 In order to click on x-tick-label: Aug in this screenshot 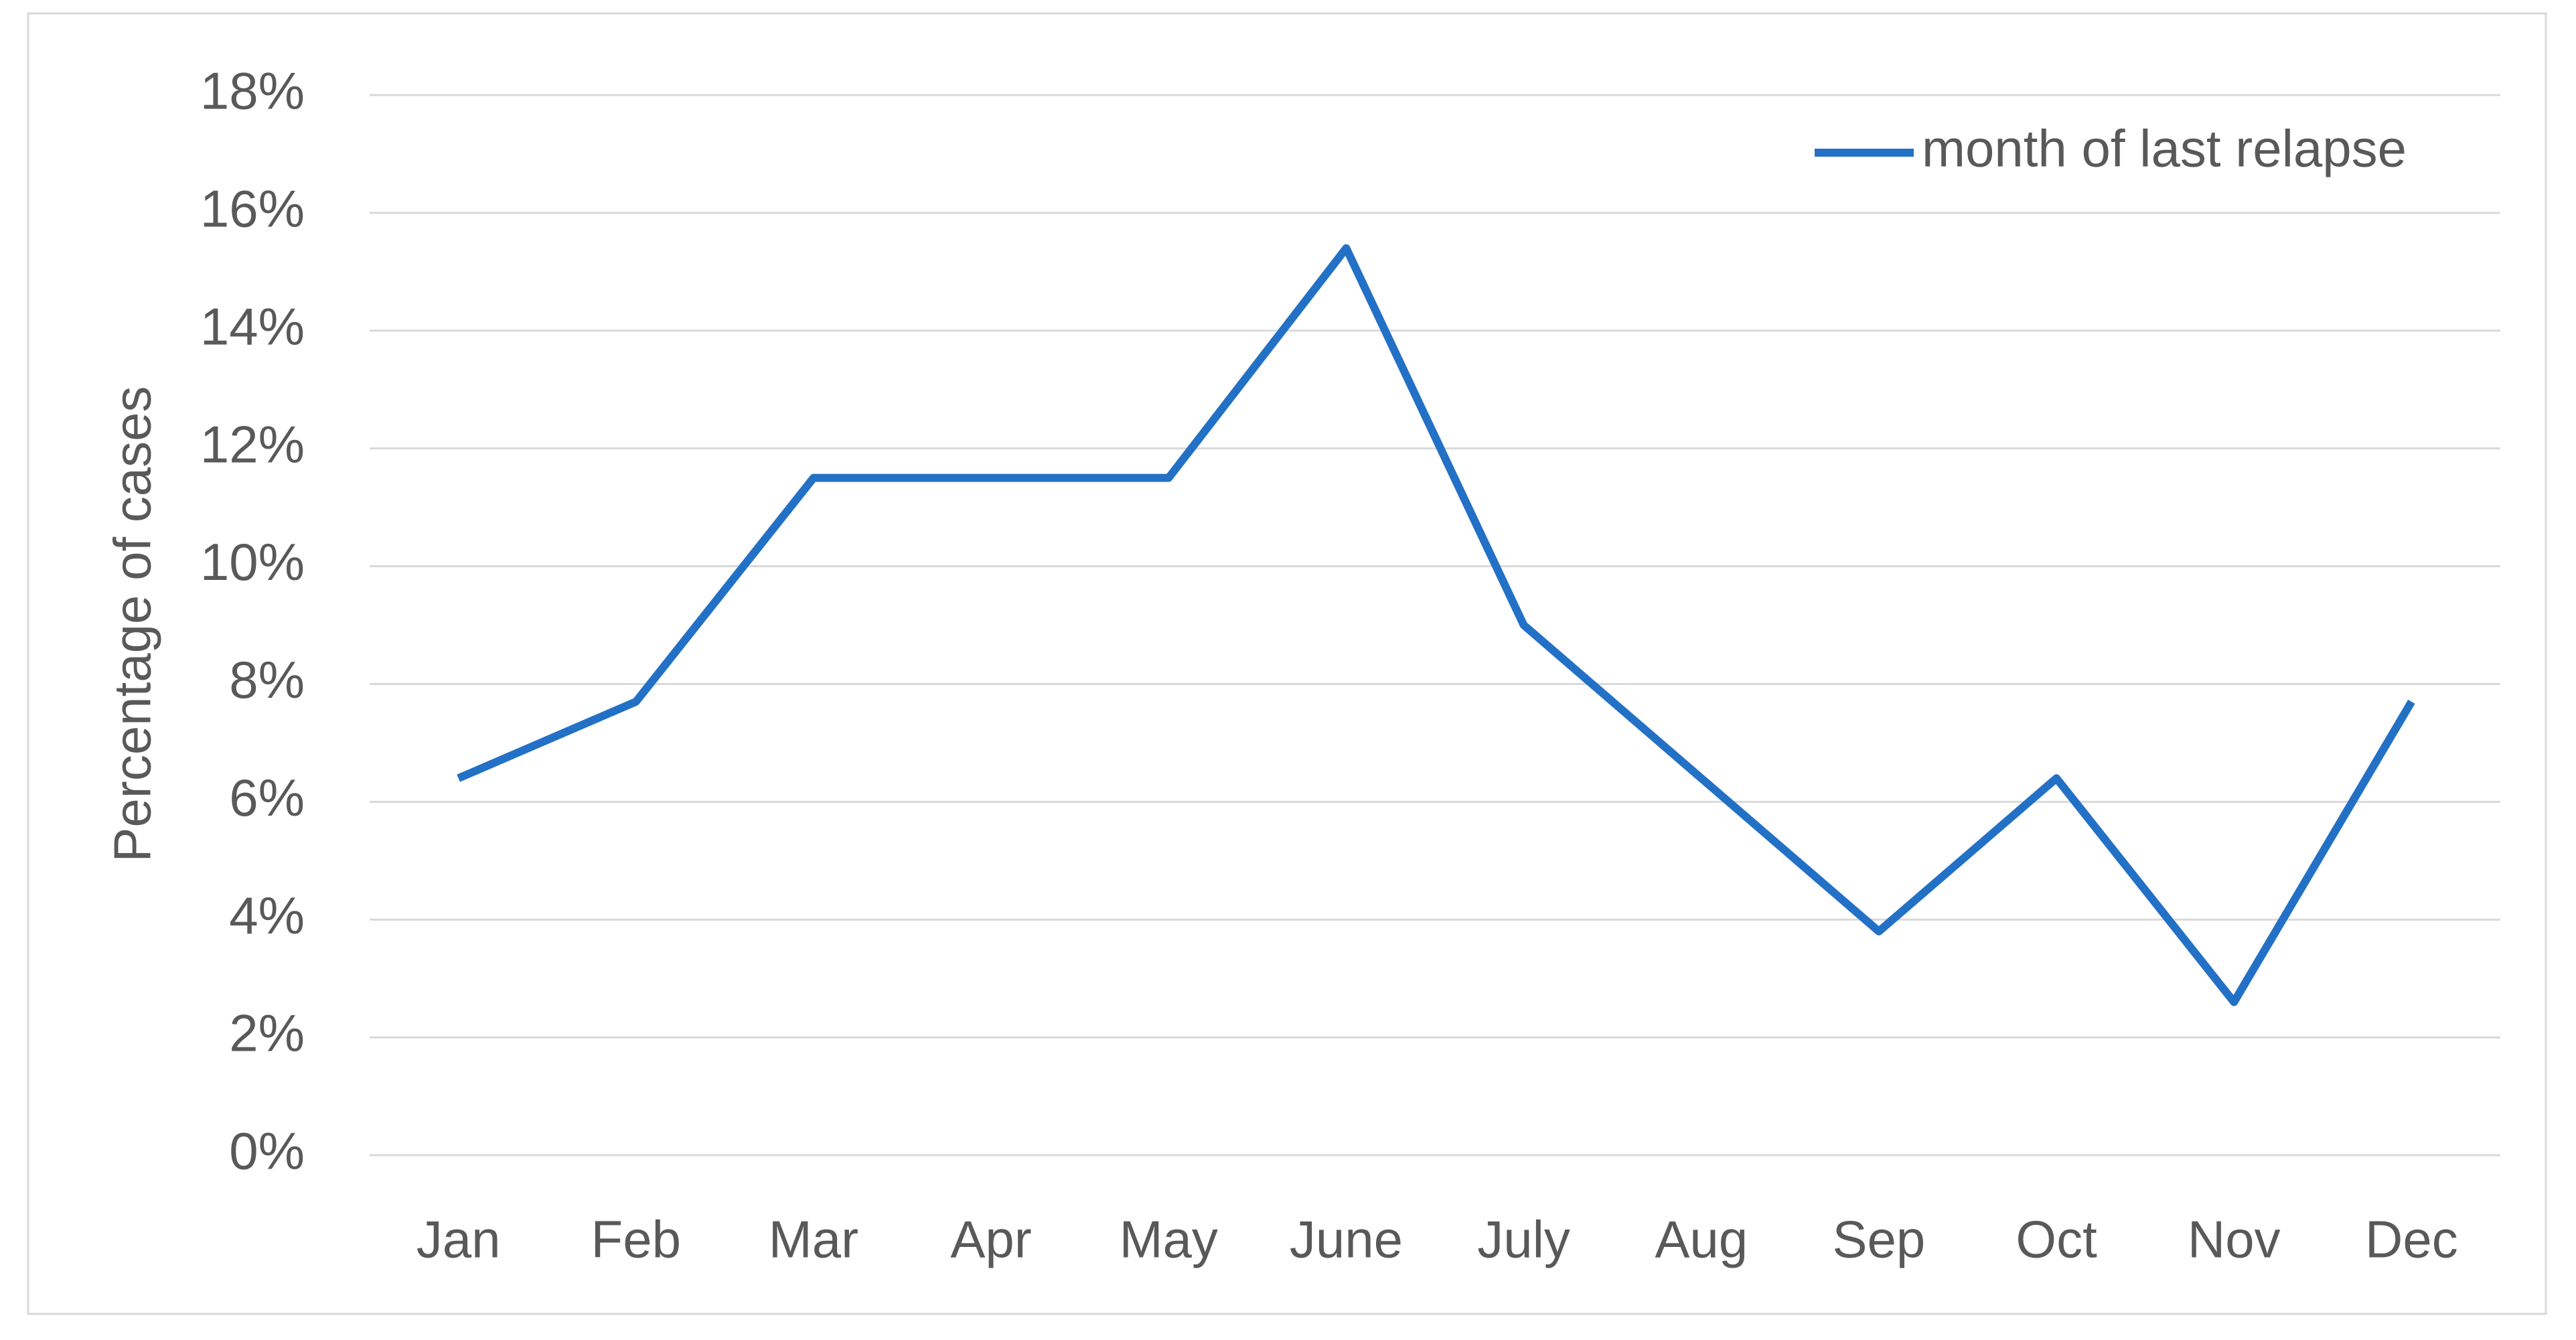, I will do `click(1701, 1239)`.